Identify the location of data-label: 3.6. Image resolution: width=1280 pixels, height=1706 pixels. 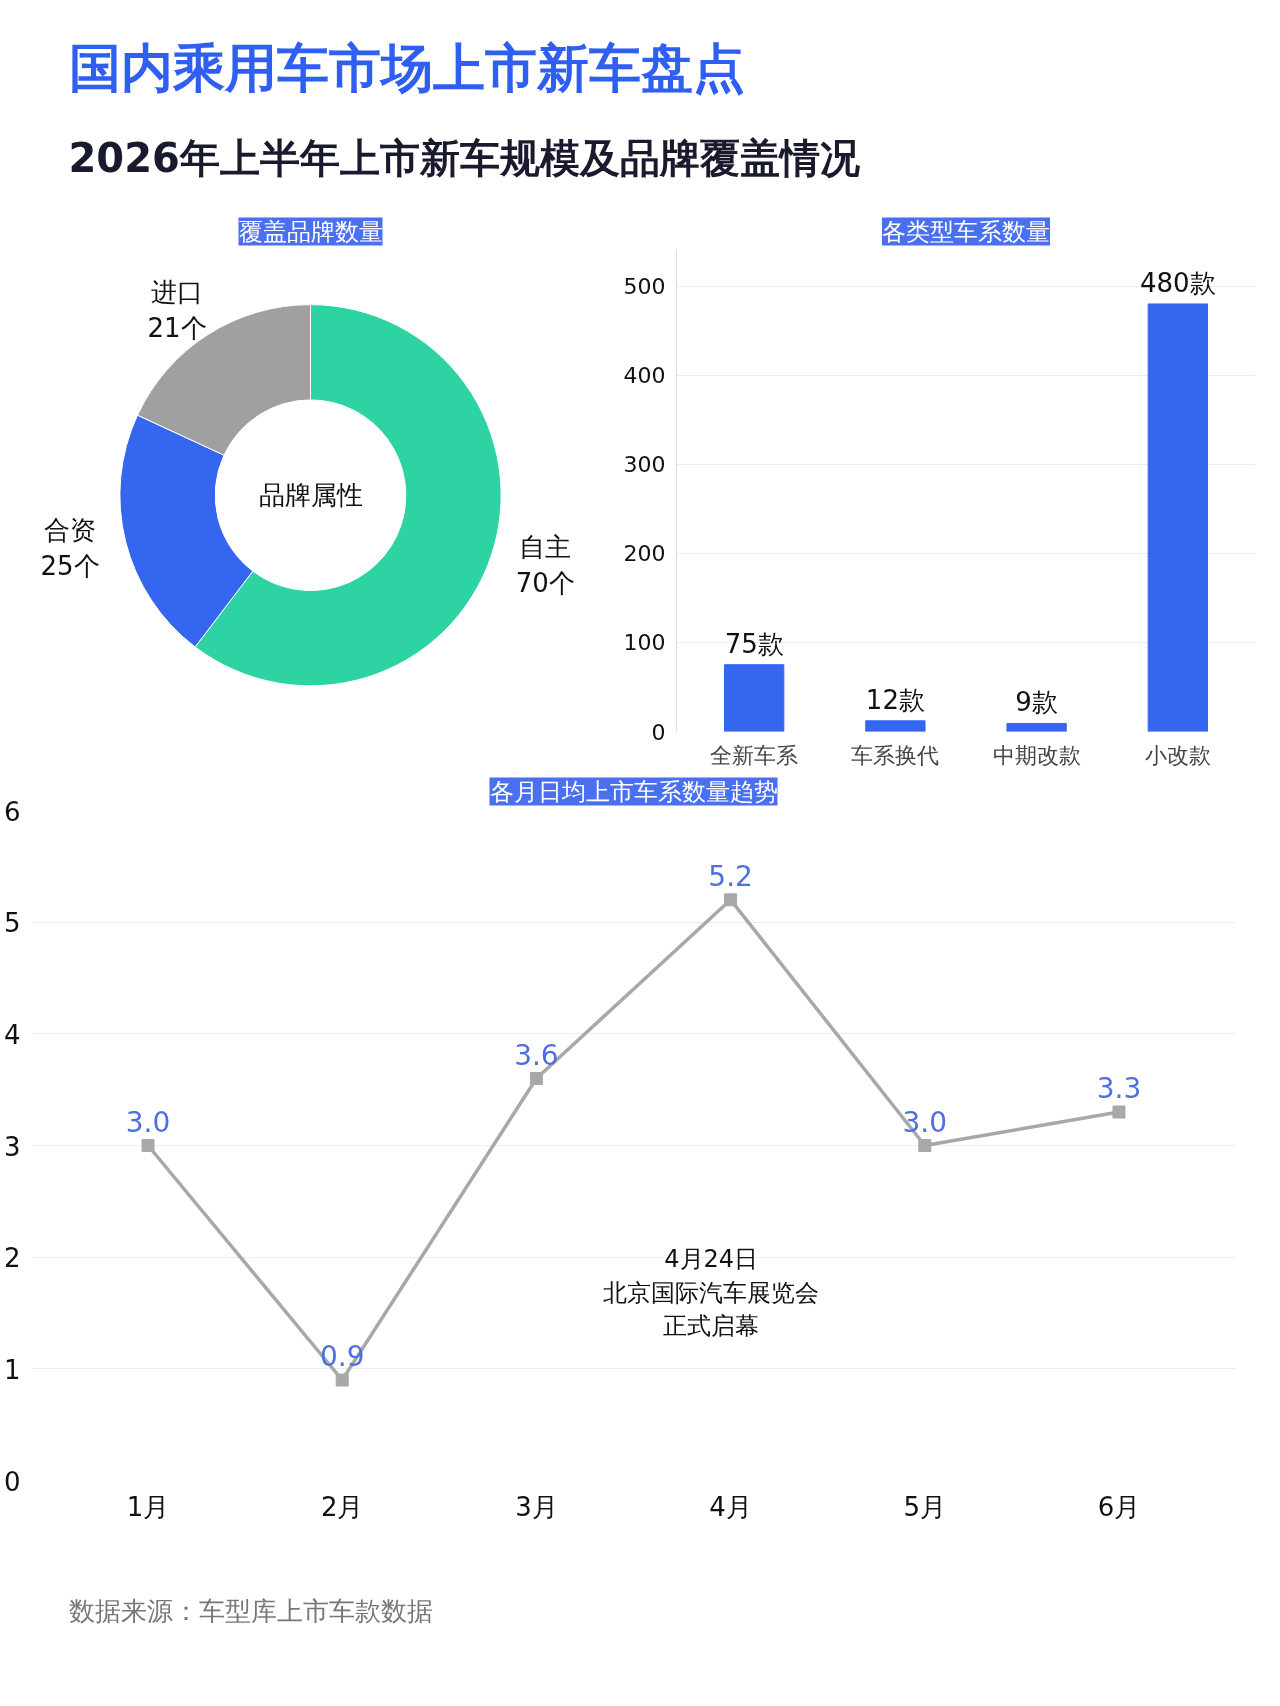
(536, 1055).